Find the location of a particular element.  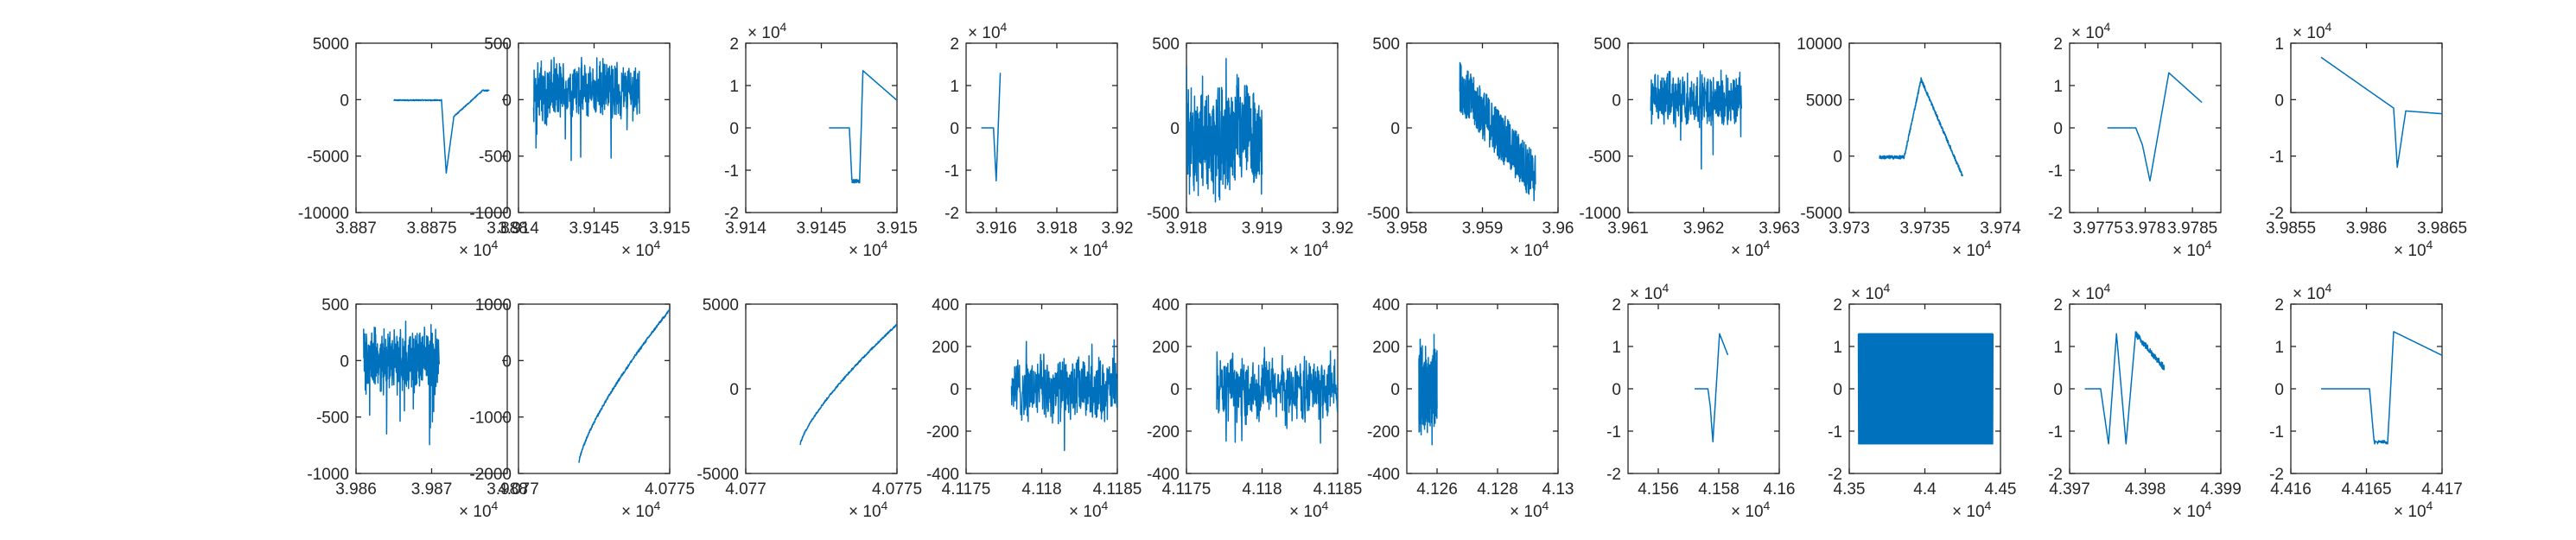

x-tick-label: 4.158 is located at coordinates (1719, 490).